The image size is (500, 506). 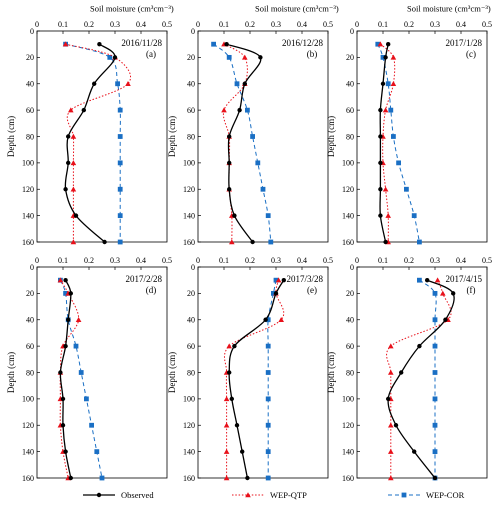 I want to click on panel-label: (a), so click(x=151, y=54).